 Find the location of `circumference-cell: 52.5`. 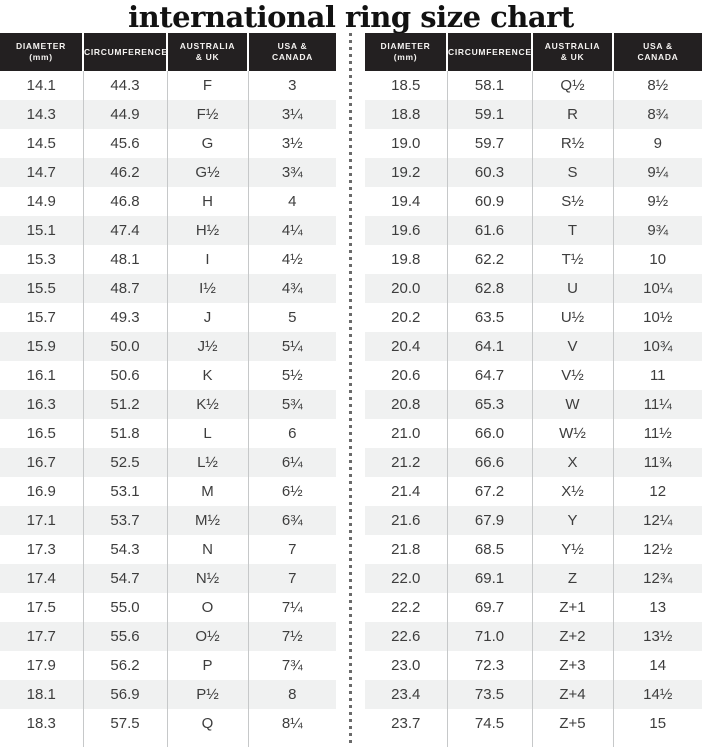

circumference-cell: 52.5 is located at coordinates (124, 462).